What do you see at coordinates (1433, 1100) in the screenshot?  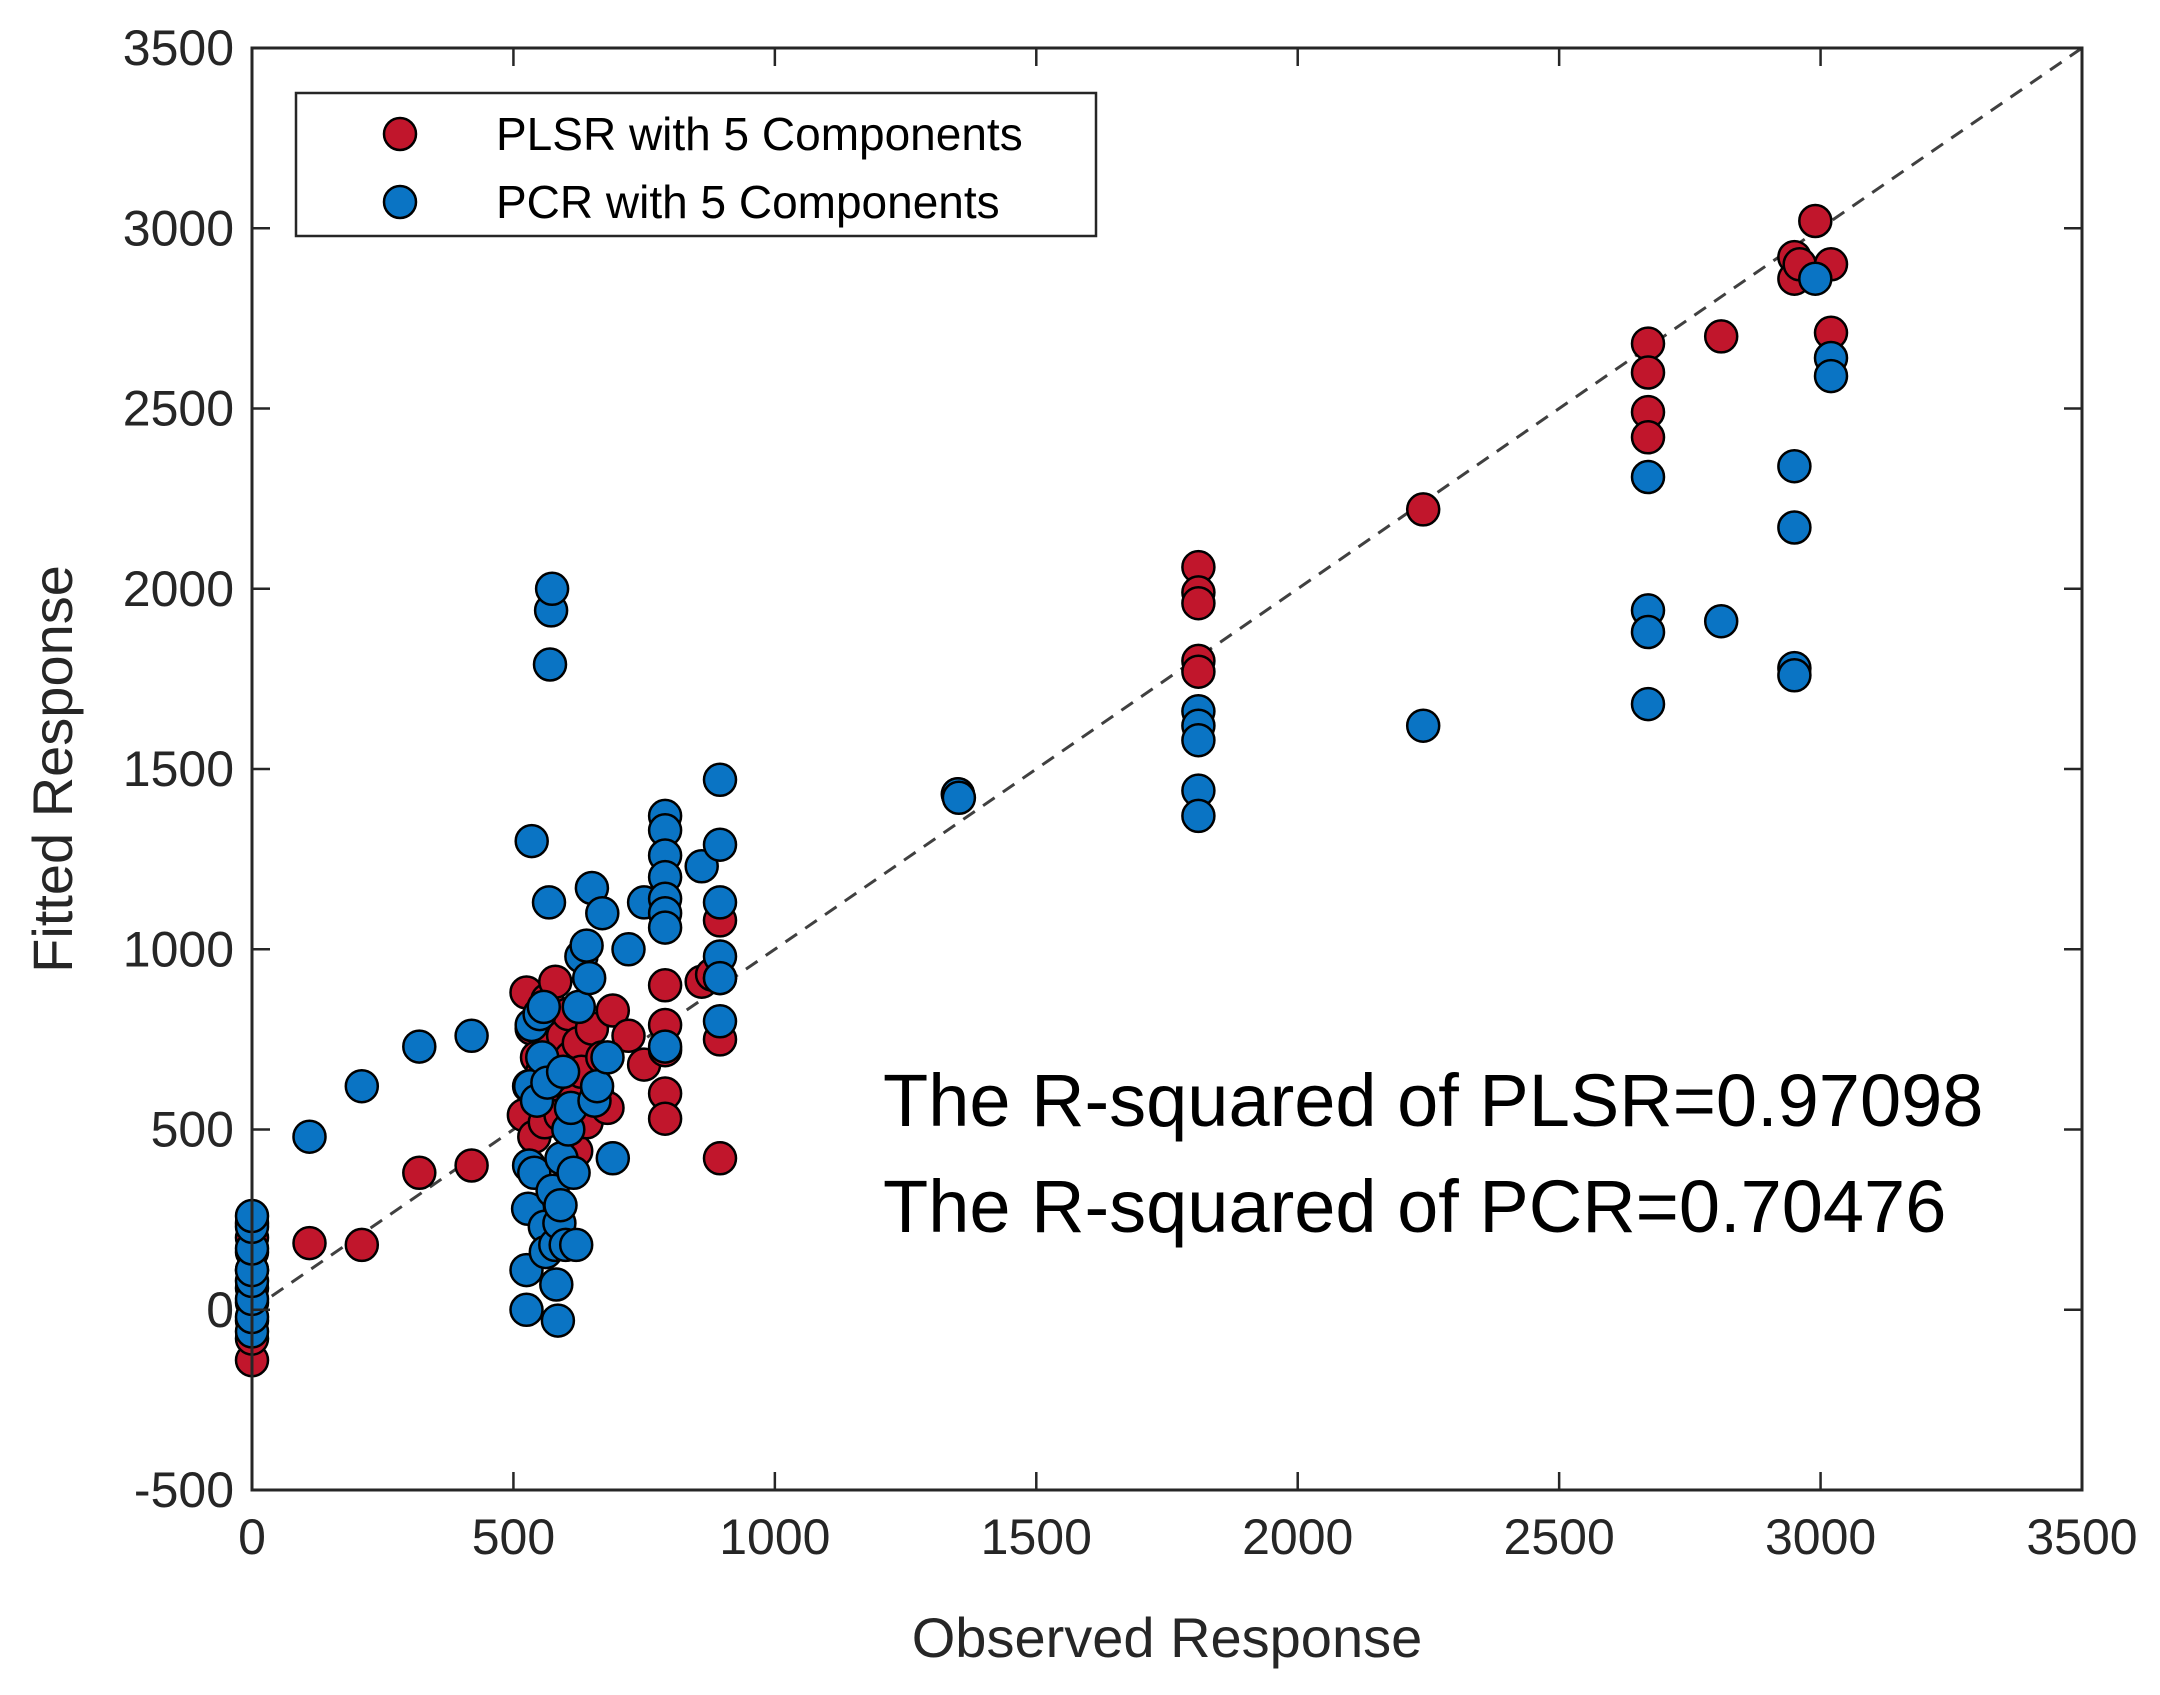 I see `annotation-plsr-r-squared: The R-squared of PLSR=0.97098` at bounding box center [1433, 1100].